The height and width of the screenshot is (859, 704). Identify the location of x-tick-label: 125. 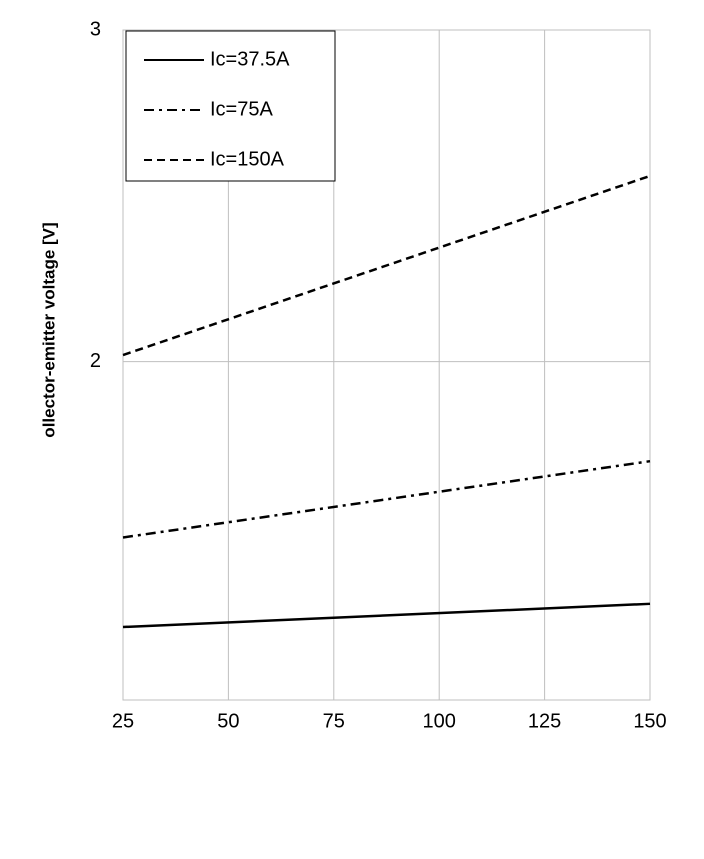
(544, 721).